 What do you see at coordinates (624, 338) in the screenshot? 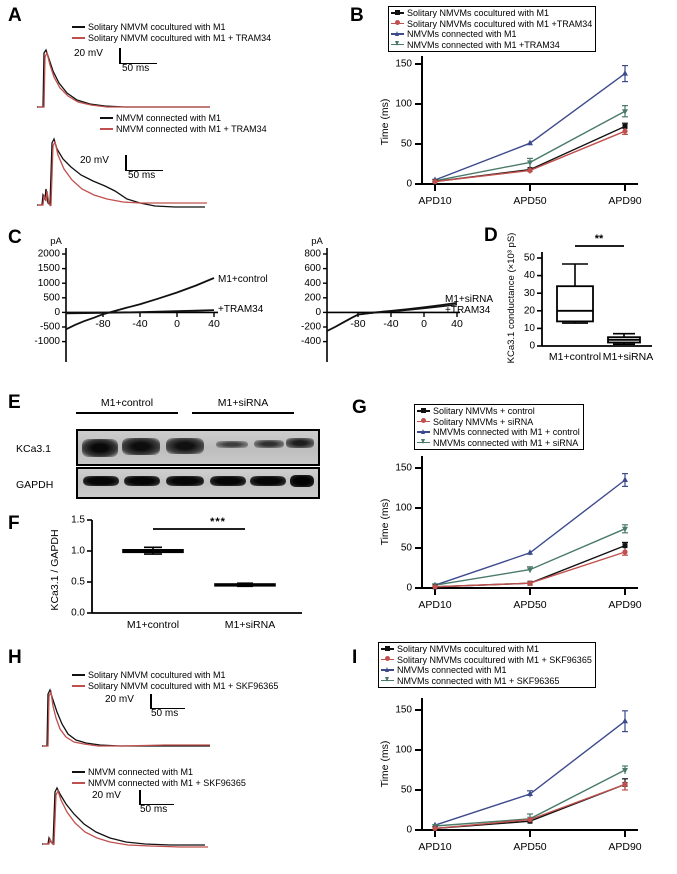
I see `box-m1-sirna` at bounding box center [624, 338].